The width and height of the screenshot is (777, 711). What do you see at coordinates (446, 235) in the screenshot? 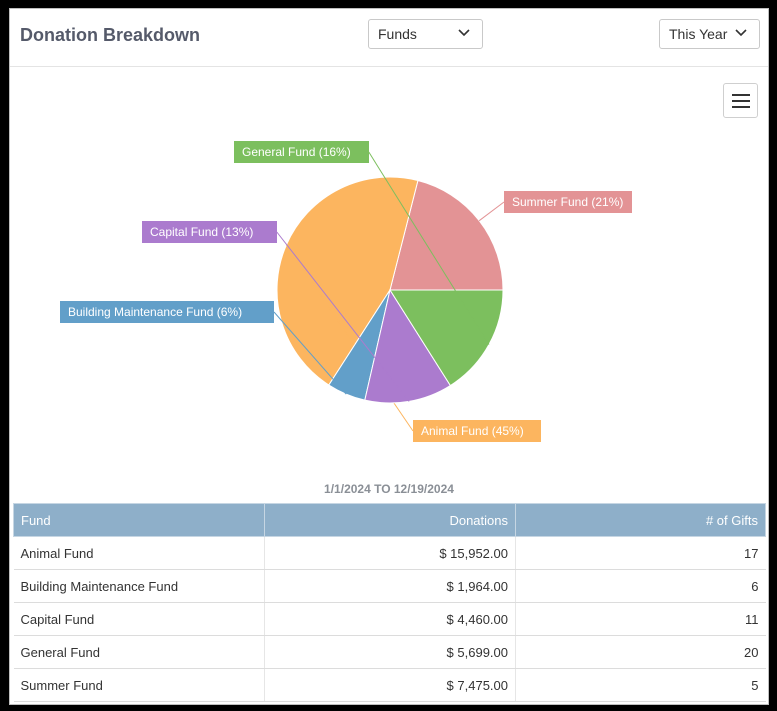
I see `pie-slice-summer-fund` at bounding box center [446, 235].